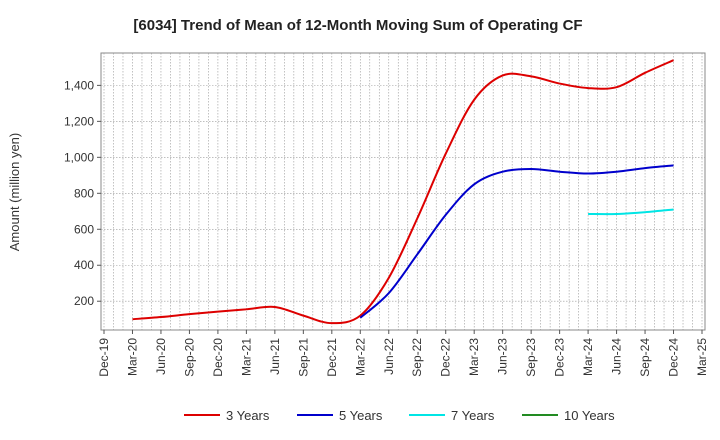 The width and height of the screenshot is (720, 440). What do you see at coordinates (84, 301) in the screenshot?
I see `y-tick-label: 200` at bounding box center [84, 301].